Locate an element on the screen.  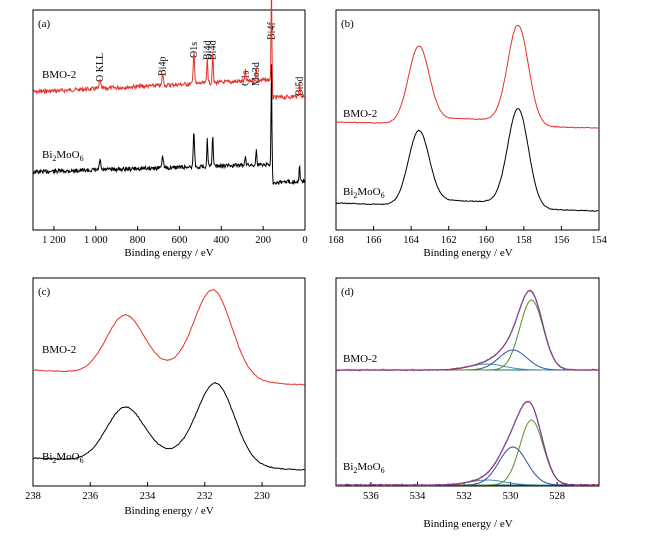
x-tick-label: 532 is located at coordinates (464, 496).